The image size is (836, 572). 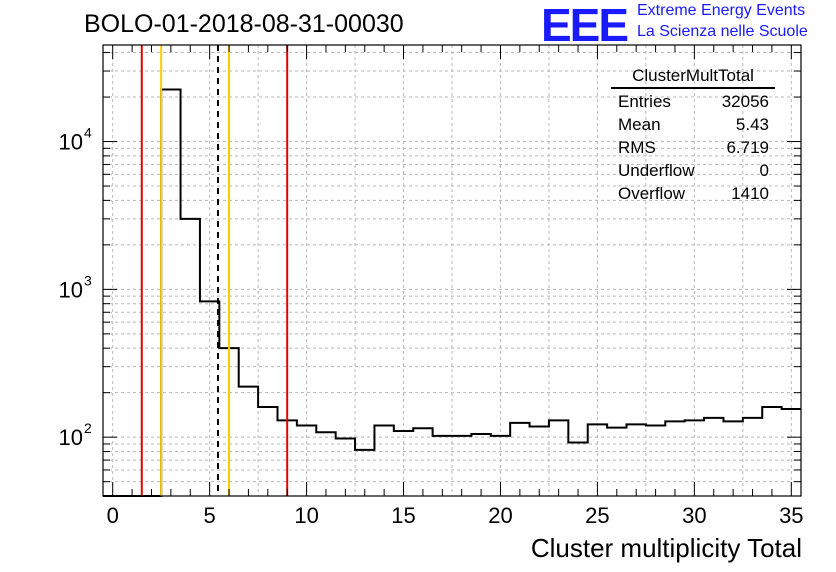 I want to click on x-tick-label: 30, so click(x=694, y=515).